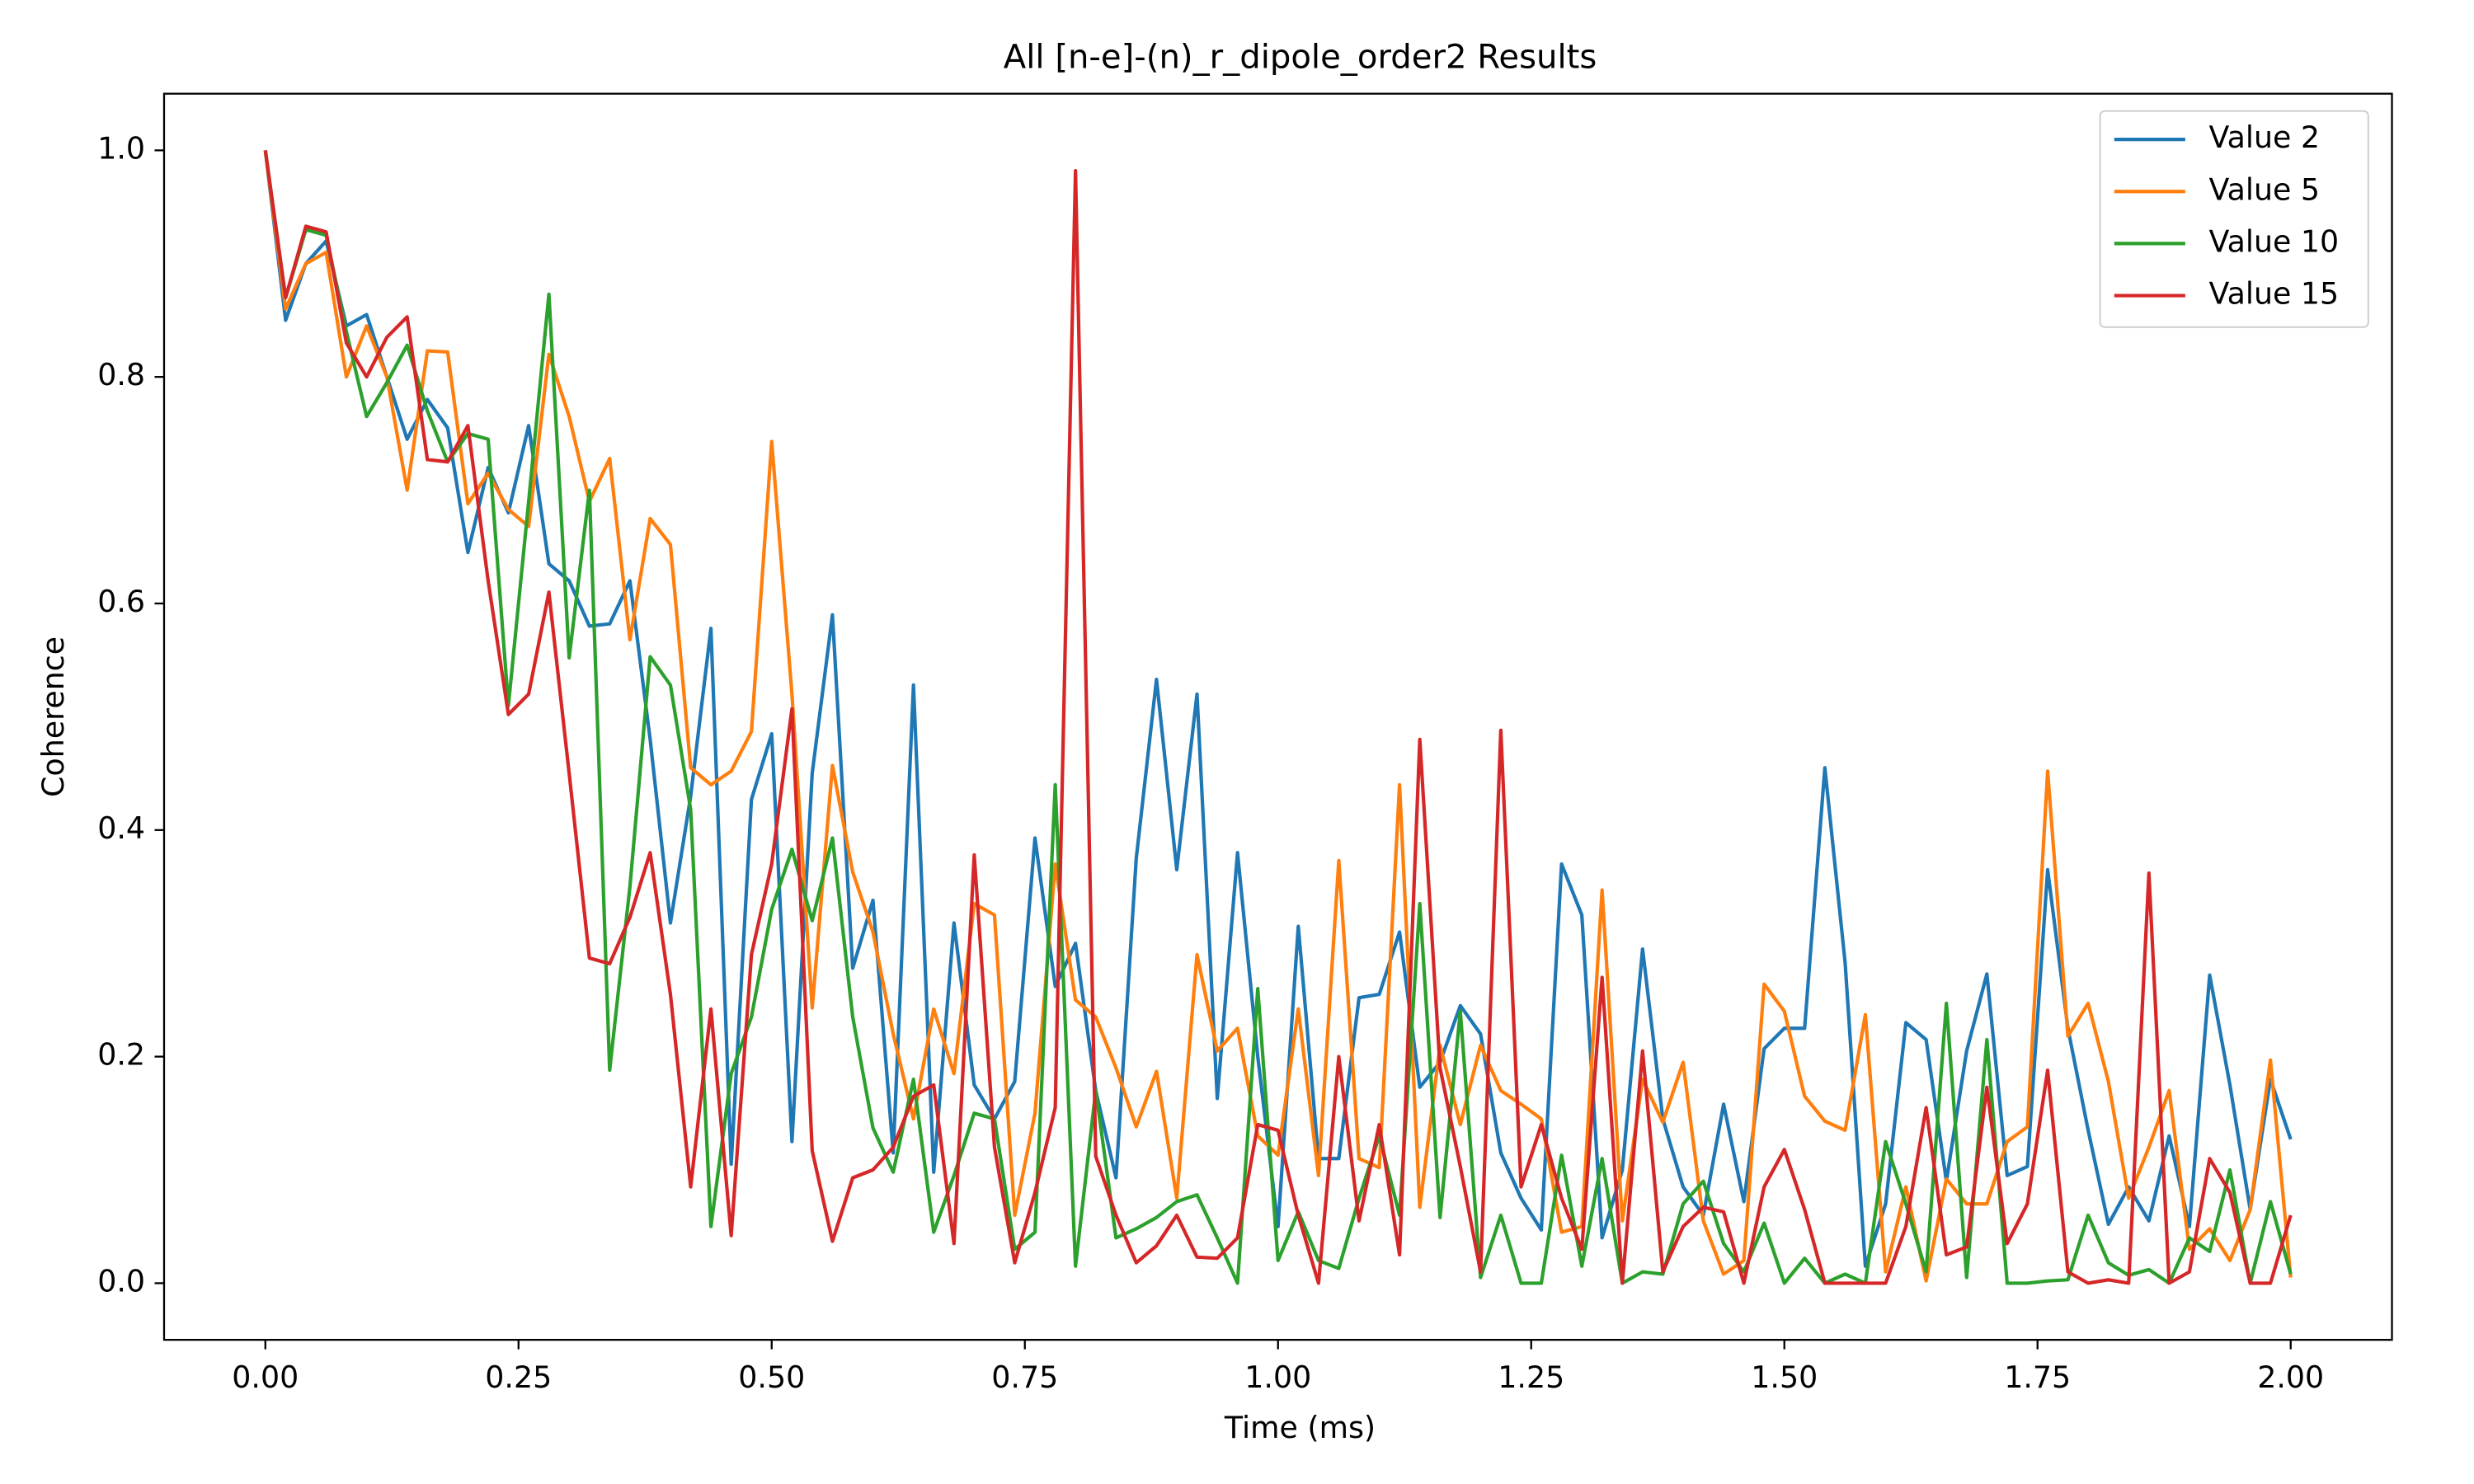 The image size is (2474, 1484). What do you see at coordinates (1024, 1377) in the screenshot?
I see `x-tick-label: 0.75` at bounding box center [1024, 1377].